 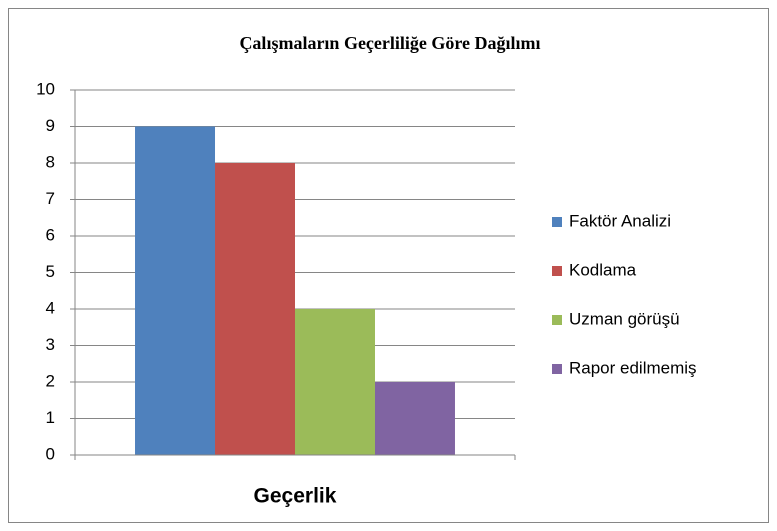 What do you see at coordinates (389, 43) in the screenshot?
I see `chart-title: Çalışmaların Geçerliliğe Göre Dağılımı` at bounding box center [389, 43].